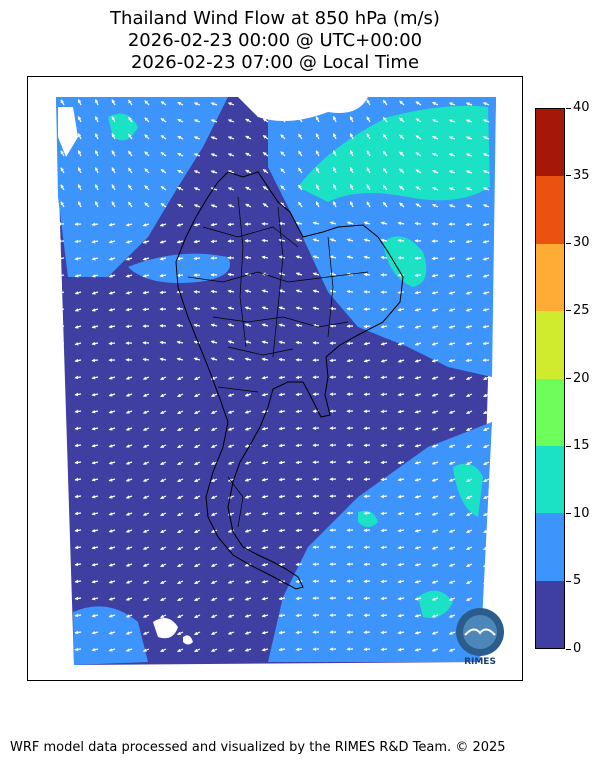  Describe the element at coordinates (581, 513) in the screenshot. I see `colorbar-tick-label: 10` at that location.